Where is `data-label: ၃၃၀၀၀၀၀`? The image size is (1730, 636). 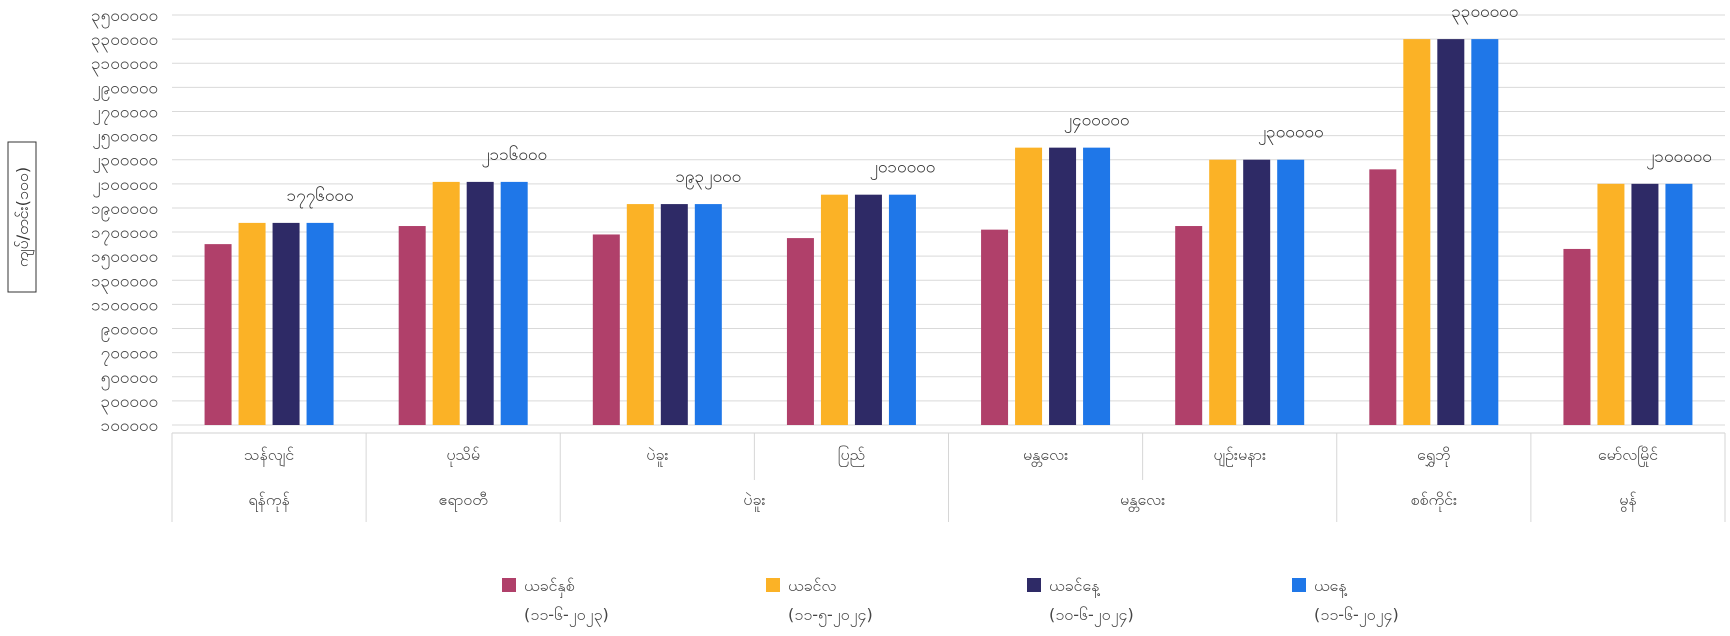
data-label: ၃၃၀၀၀၀၀ is located at coordinates (1484, 13).